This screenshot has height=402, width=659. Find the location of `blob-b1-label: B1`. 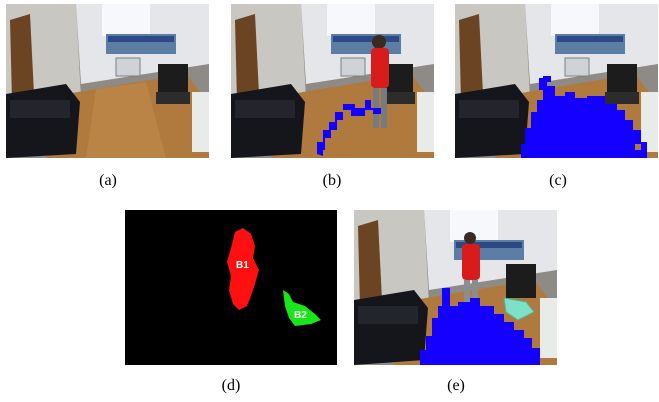

blob-b1-label: B1 is located at coordinates (242, 265).